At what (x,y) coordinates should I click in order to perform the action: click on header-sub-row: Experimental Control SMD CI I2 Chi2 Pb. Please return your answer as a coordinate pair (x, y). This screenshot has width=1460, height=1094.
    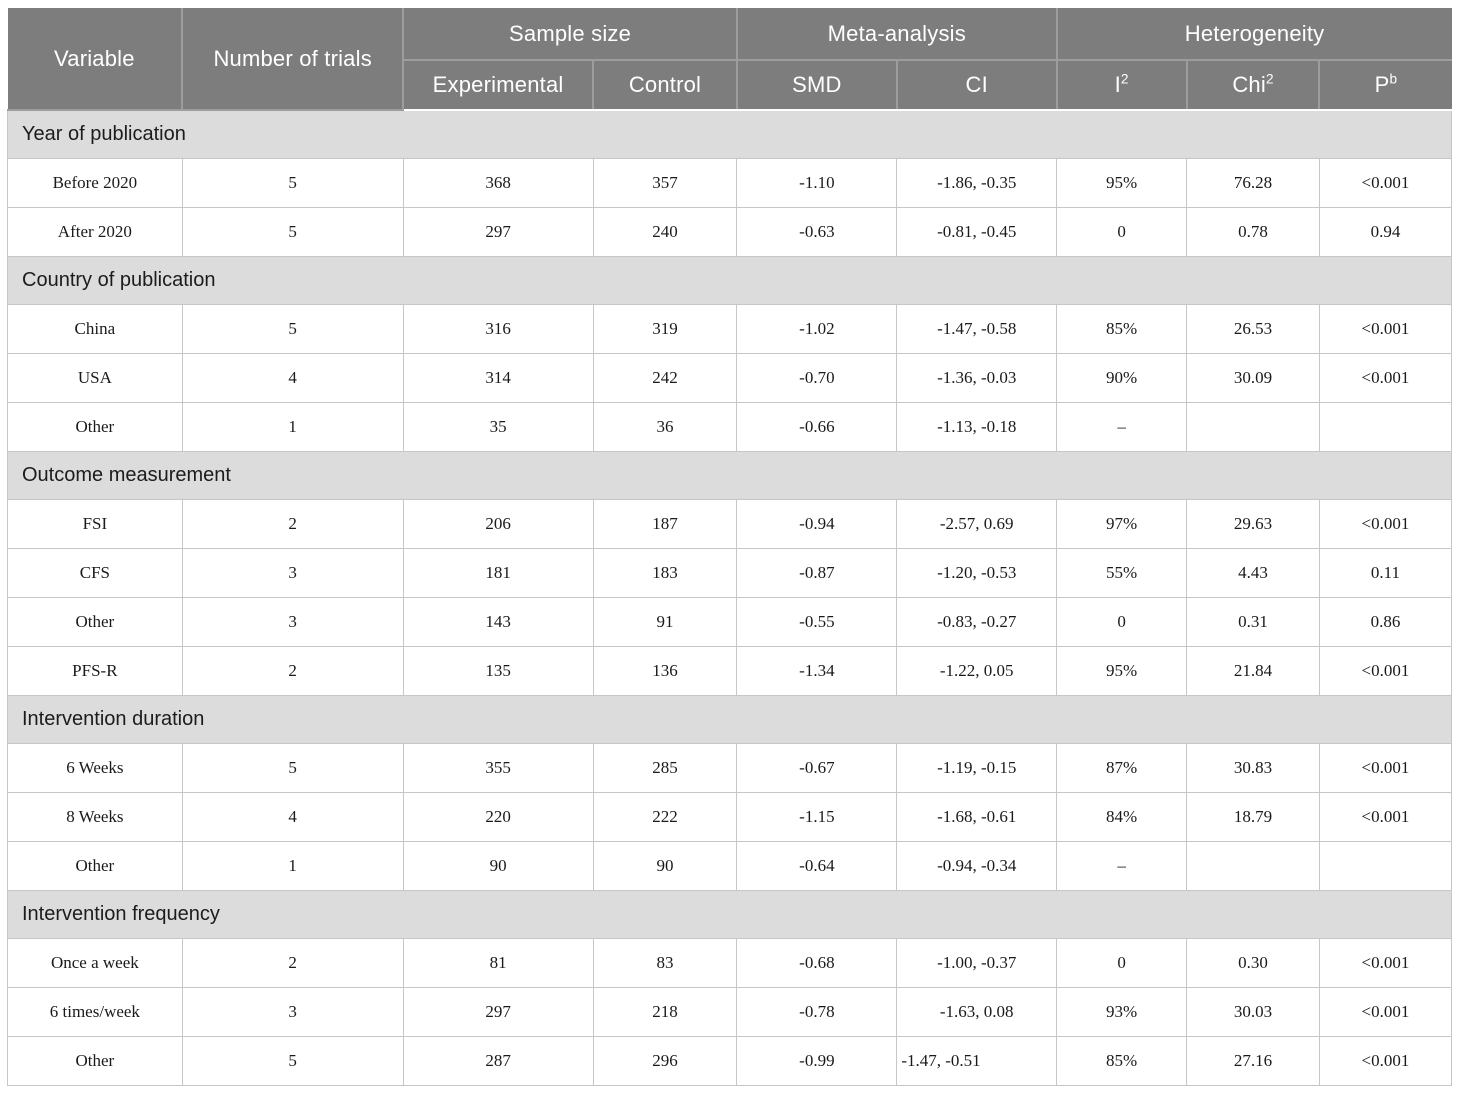
    Looking at the image, I should click on (730, 85).